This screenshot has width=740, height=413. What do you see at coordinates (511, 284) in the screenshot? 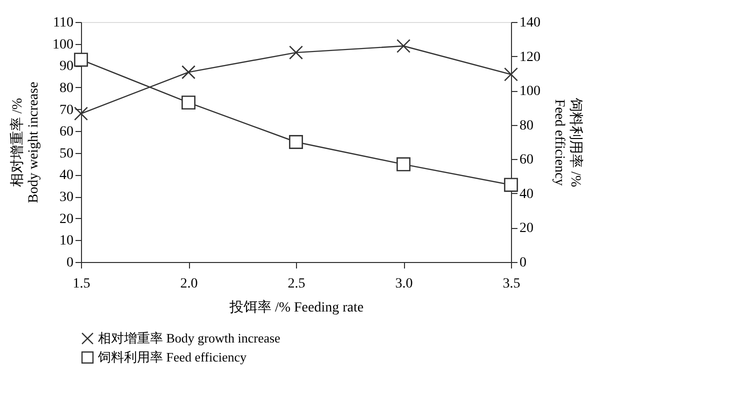
I see `x-tick-label: 3.5` at bounding box center [511, 284].